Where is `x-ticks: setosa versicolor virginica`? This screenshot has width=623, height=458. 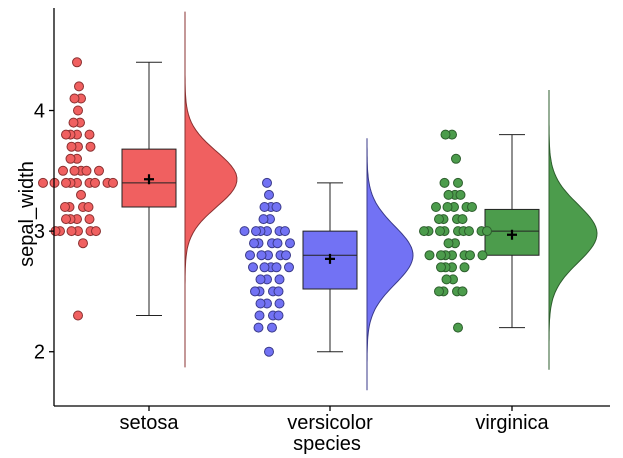
x-ticks: setosa versicolor virginica is located at coordinates (335, 420).